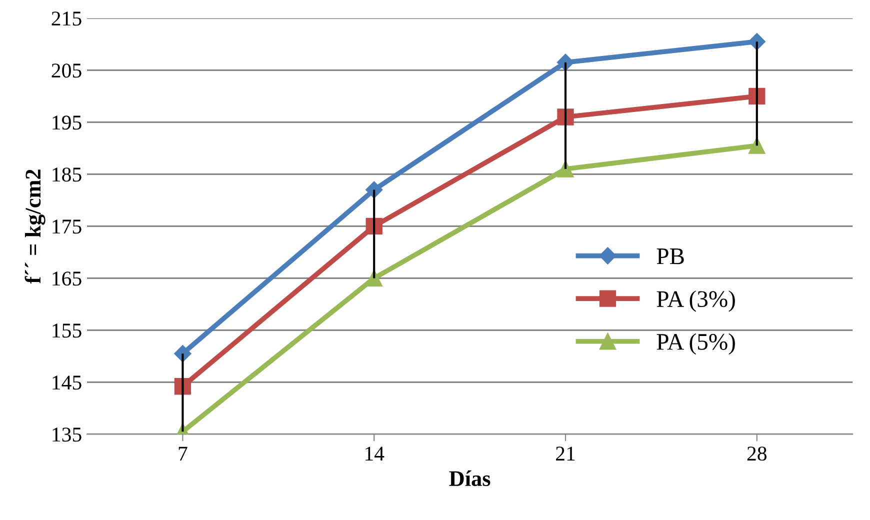  Describe the element at coordinates (67, 71) in the screenshot. I see `y-tick-label: 205` at that location.